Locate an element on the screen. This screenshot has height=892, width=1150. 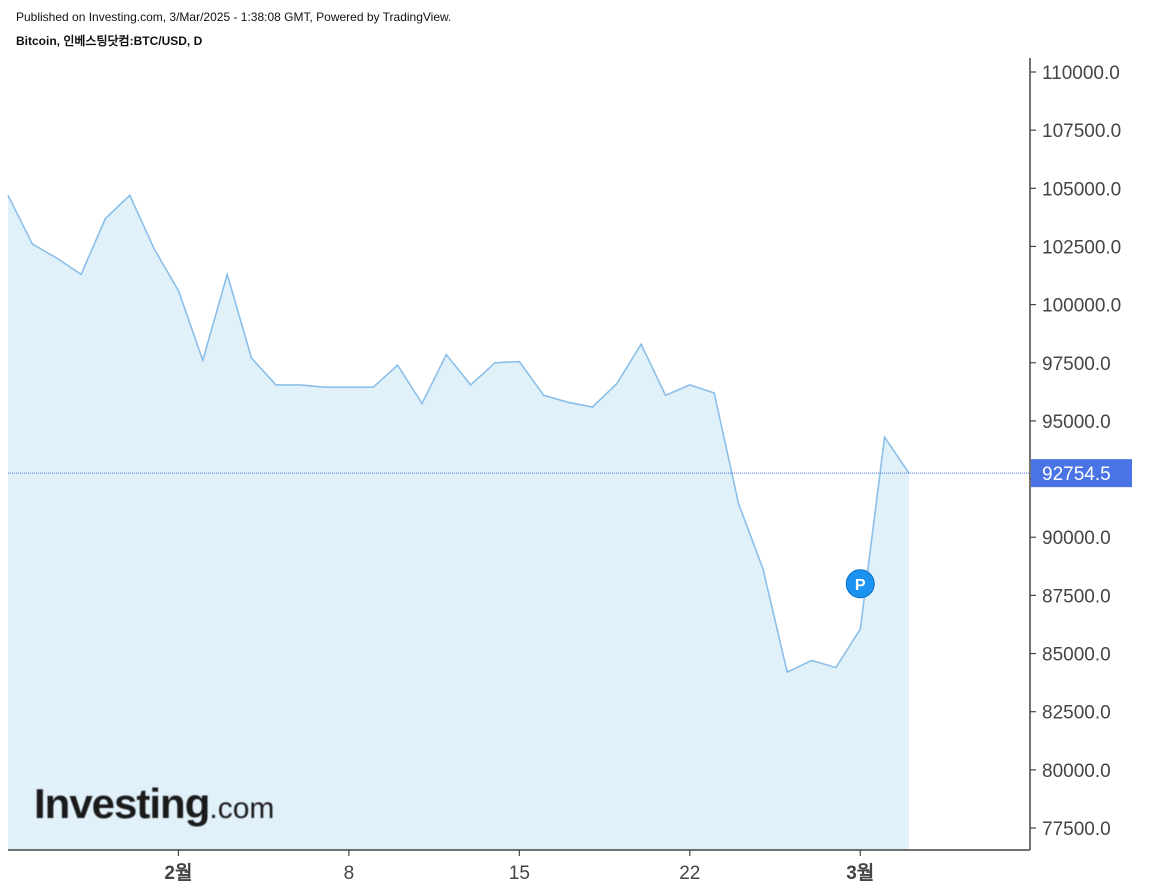
y-tick-label: 95000.0 is located at coordinates (1076, 422).